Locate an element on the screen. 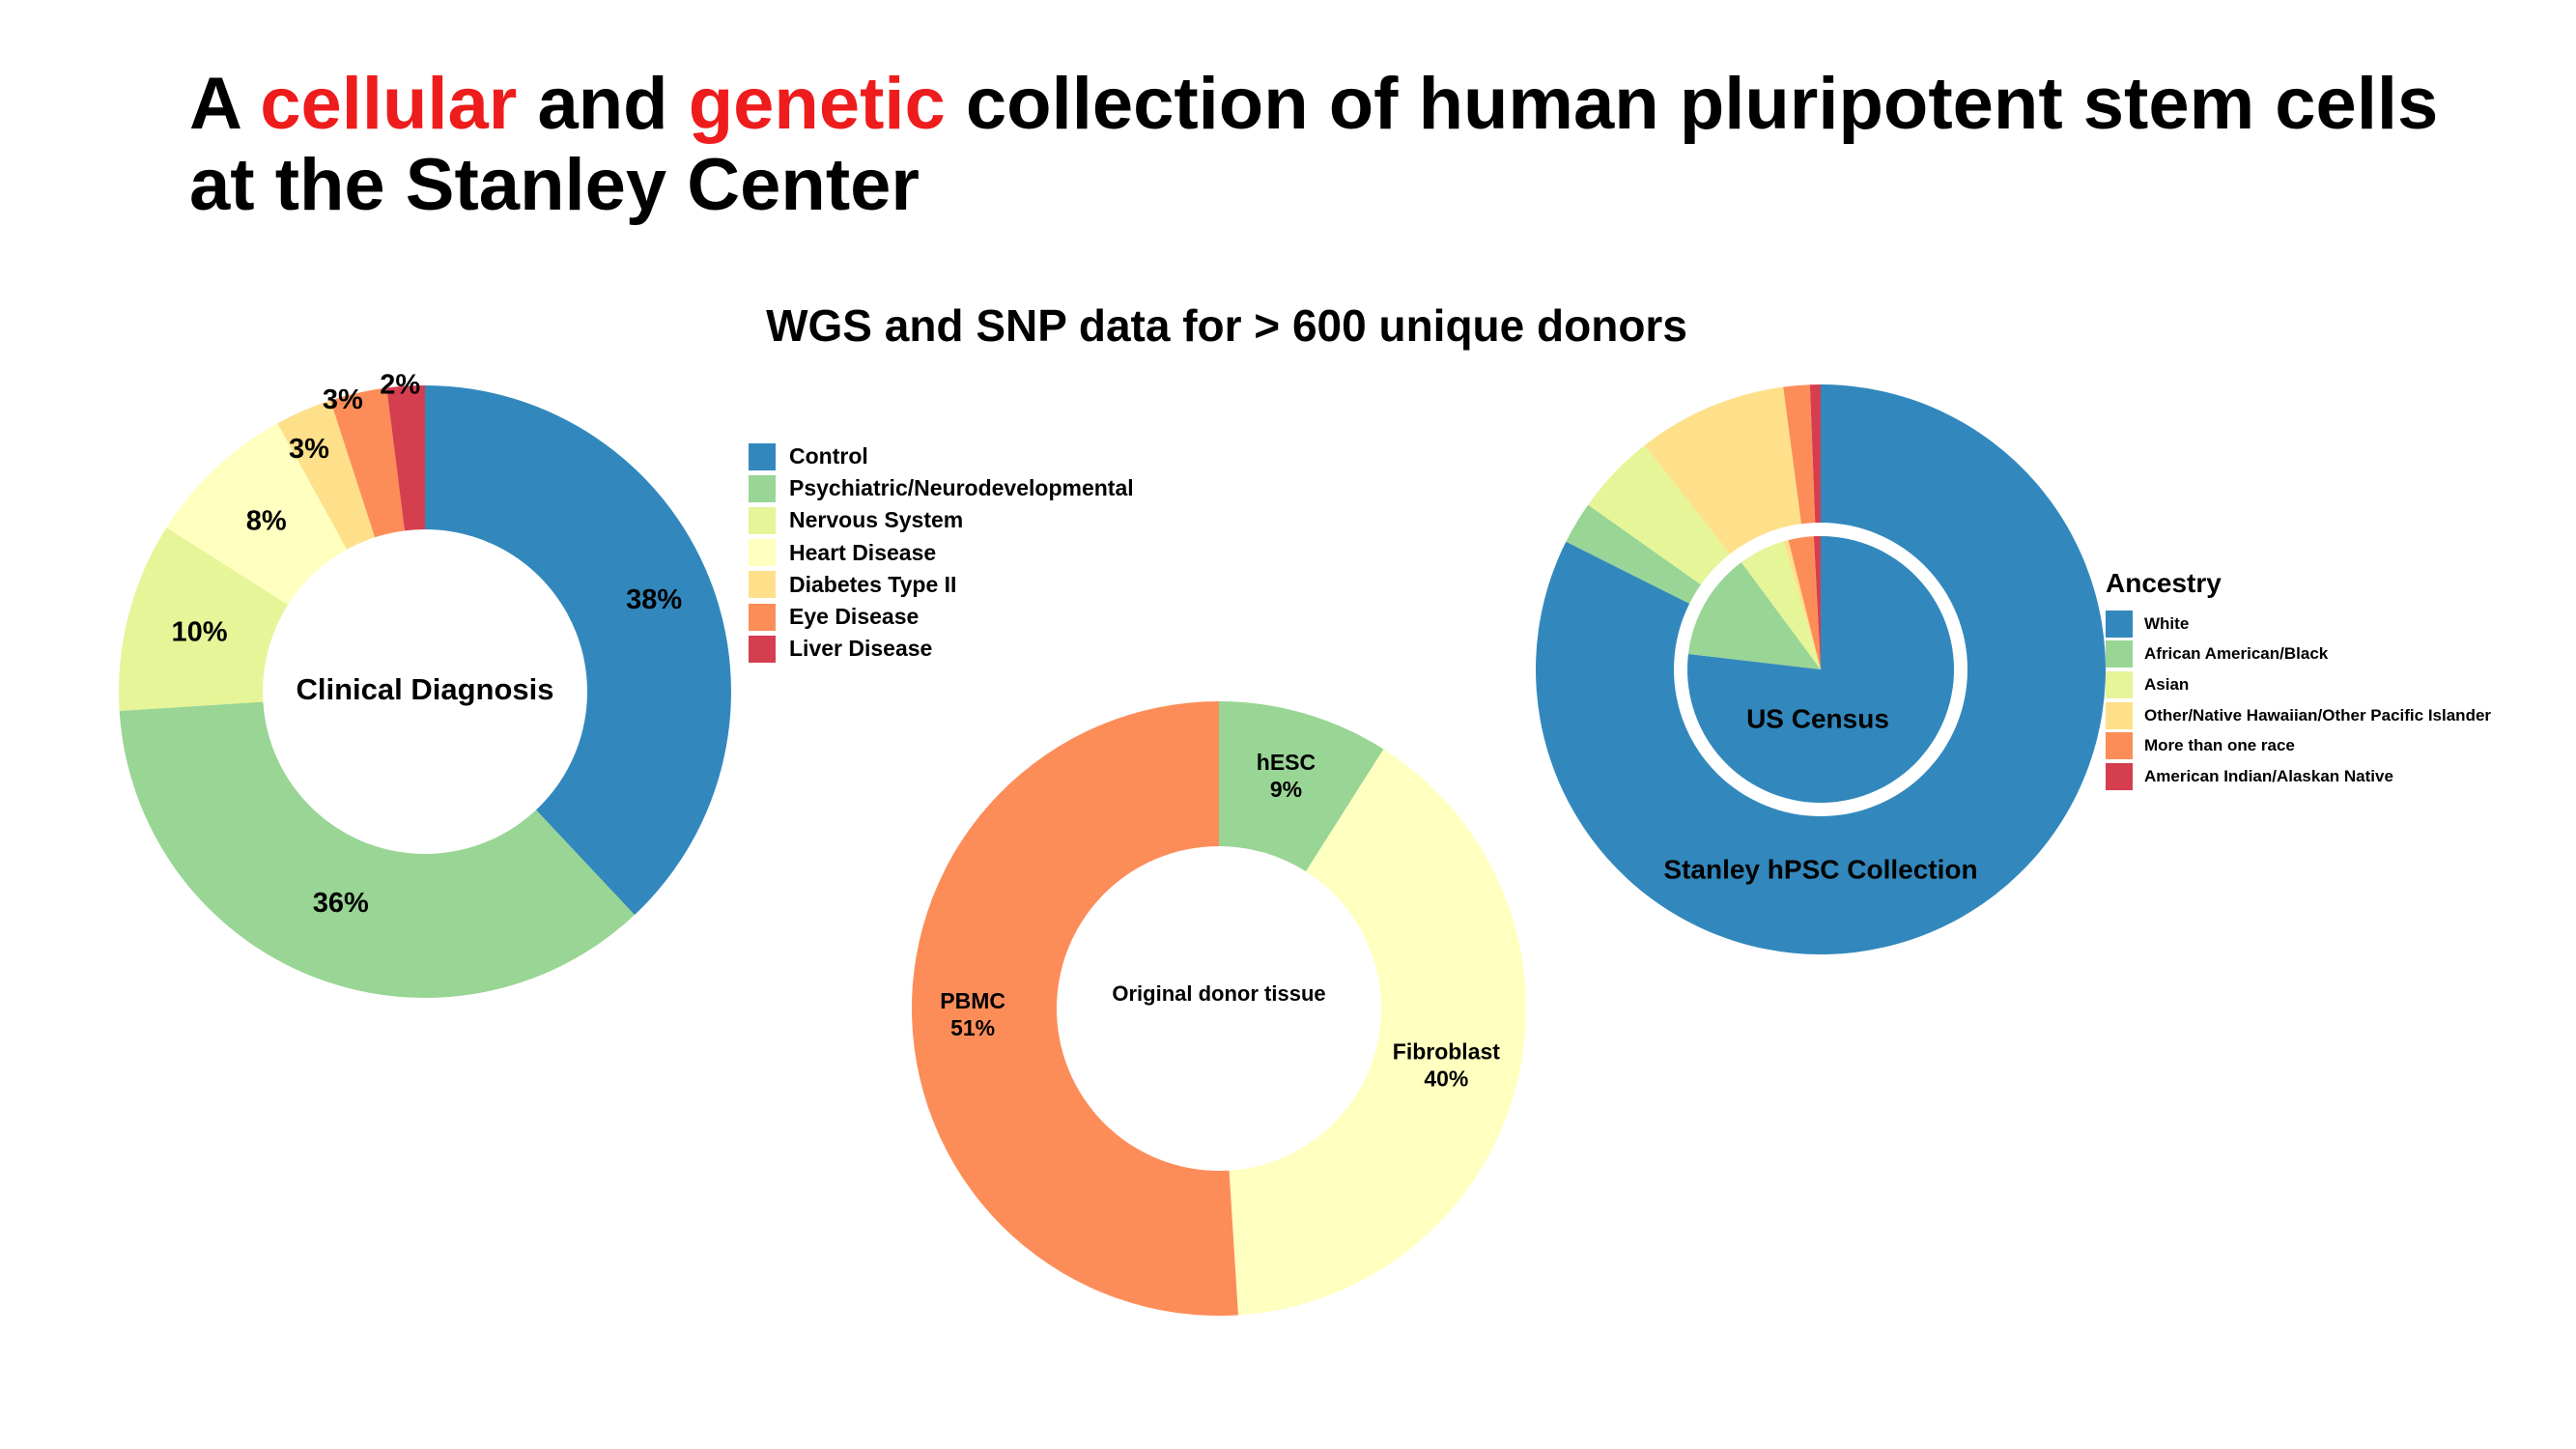 The width and height of the screenshot is (2576, 1449). diagnosis-legend-item-heart-disease: Heart Disease is located at coordinates (941, 553).